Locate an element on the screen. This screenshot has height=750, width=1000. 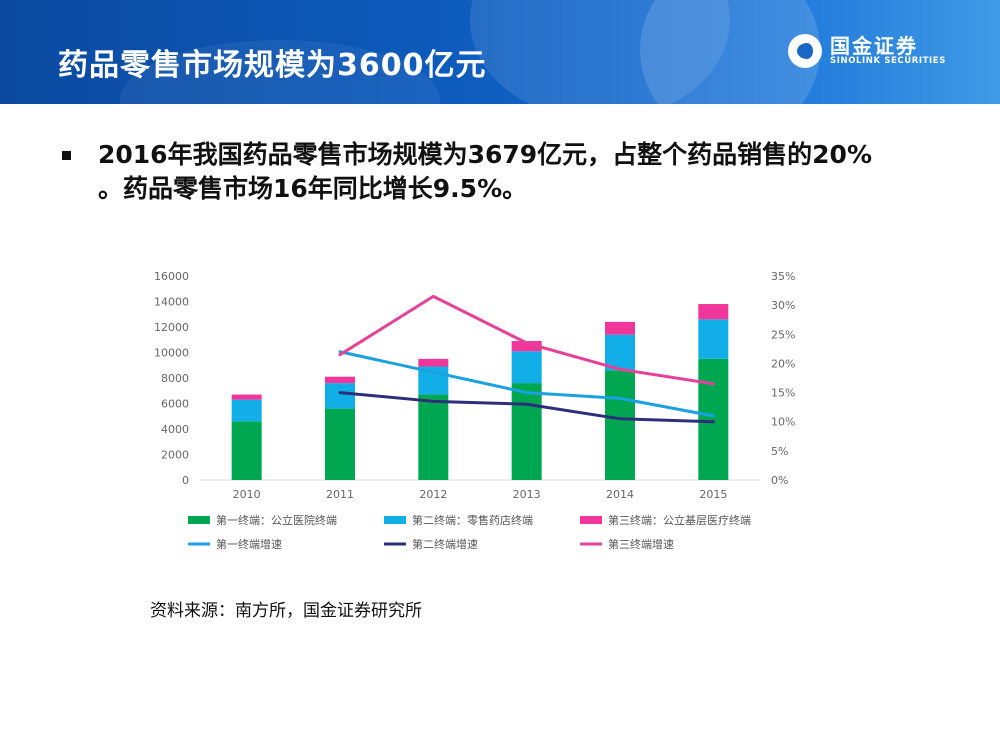
x-tick-label: 2011 is located at coordinates (340, 494).